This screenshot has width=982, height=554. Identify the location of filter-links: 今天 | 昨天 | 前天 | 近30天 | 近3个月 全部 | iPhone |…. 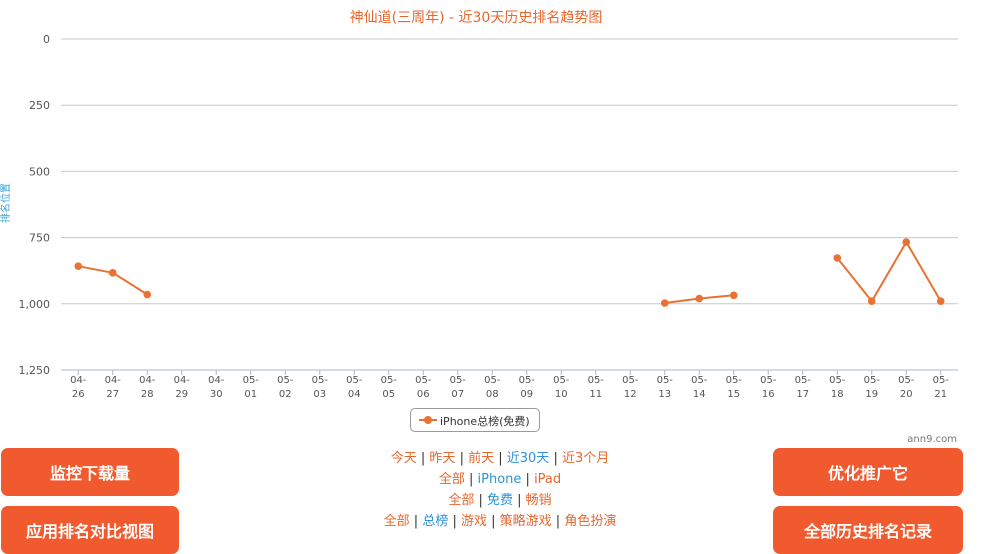
(500, 490).